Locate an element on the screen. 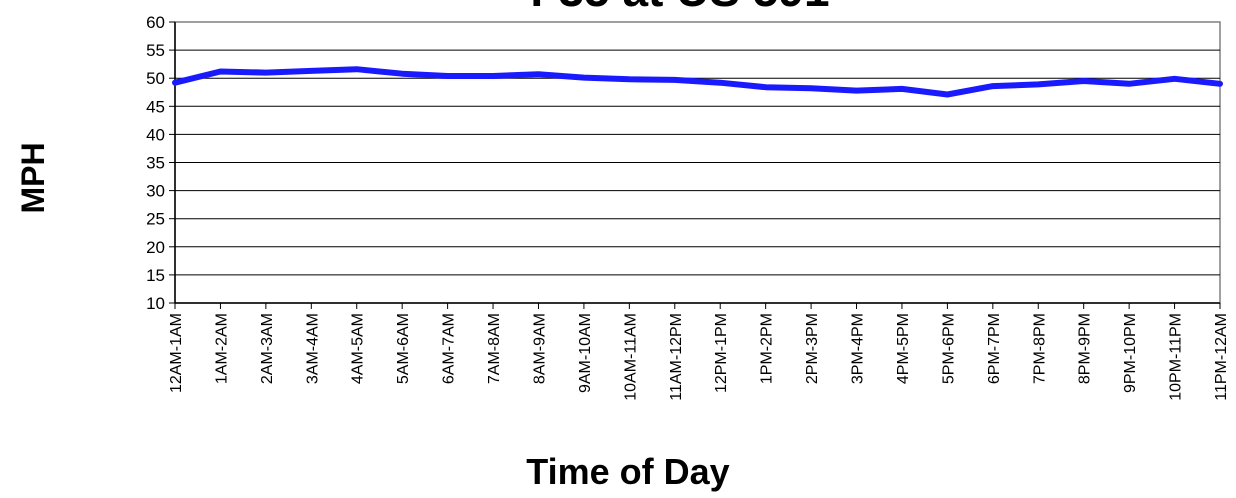 This screenshot has width=1236, height=498. y-tick-label: 25 is located at coordinates (155, 219).